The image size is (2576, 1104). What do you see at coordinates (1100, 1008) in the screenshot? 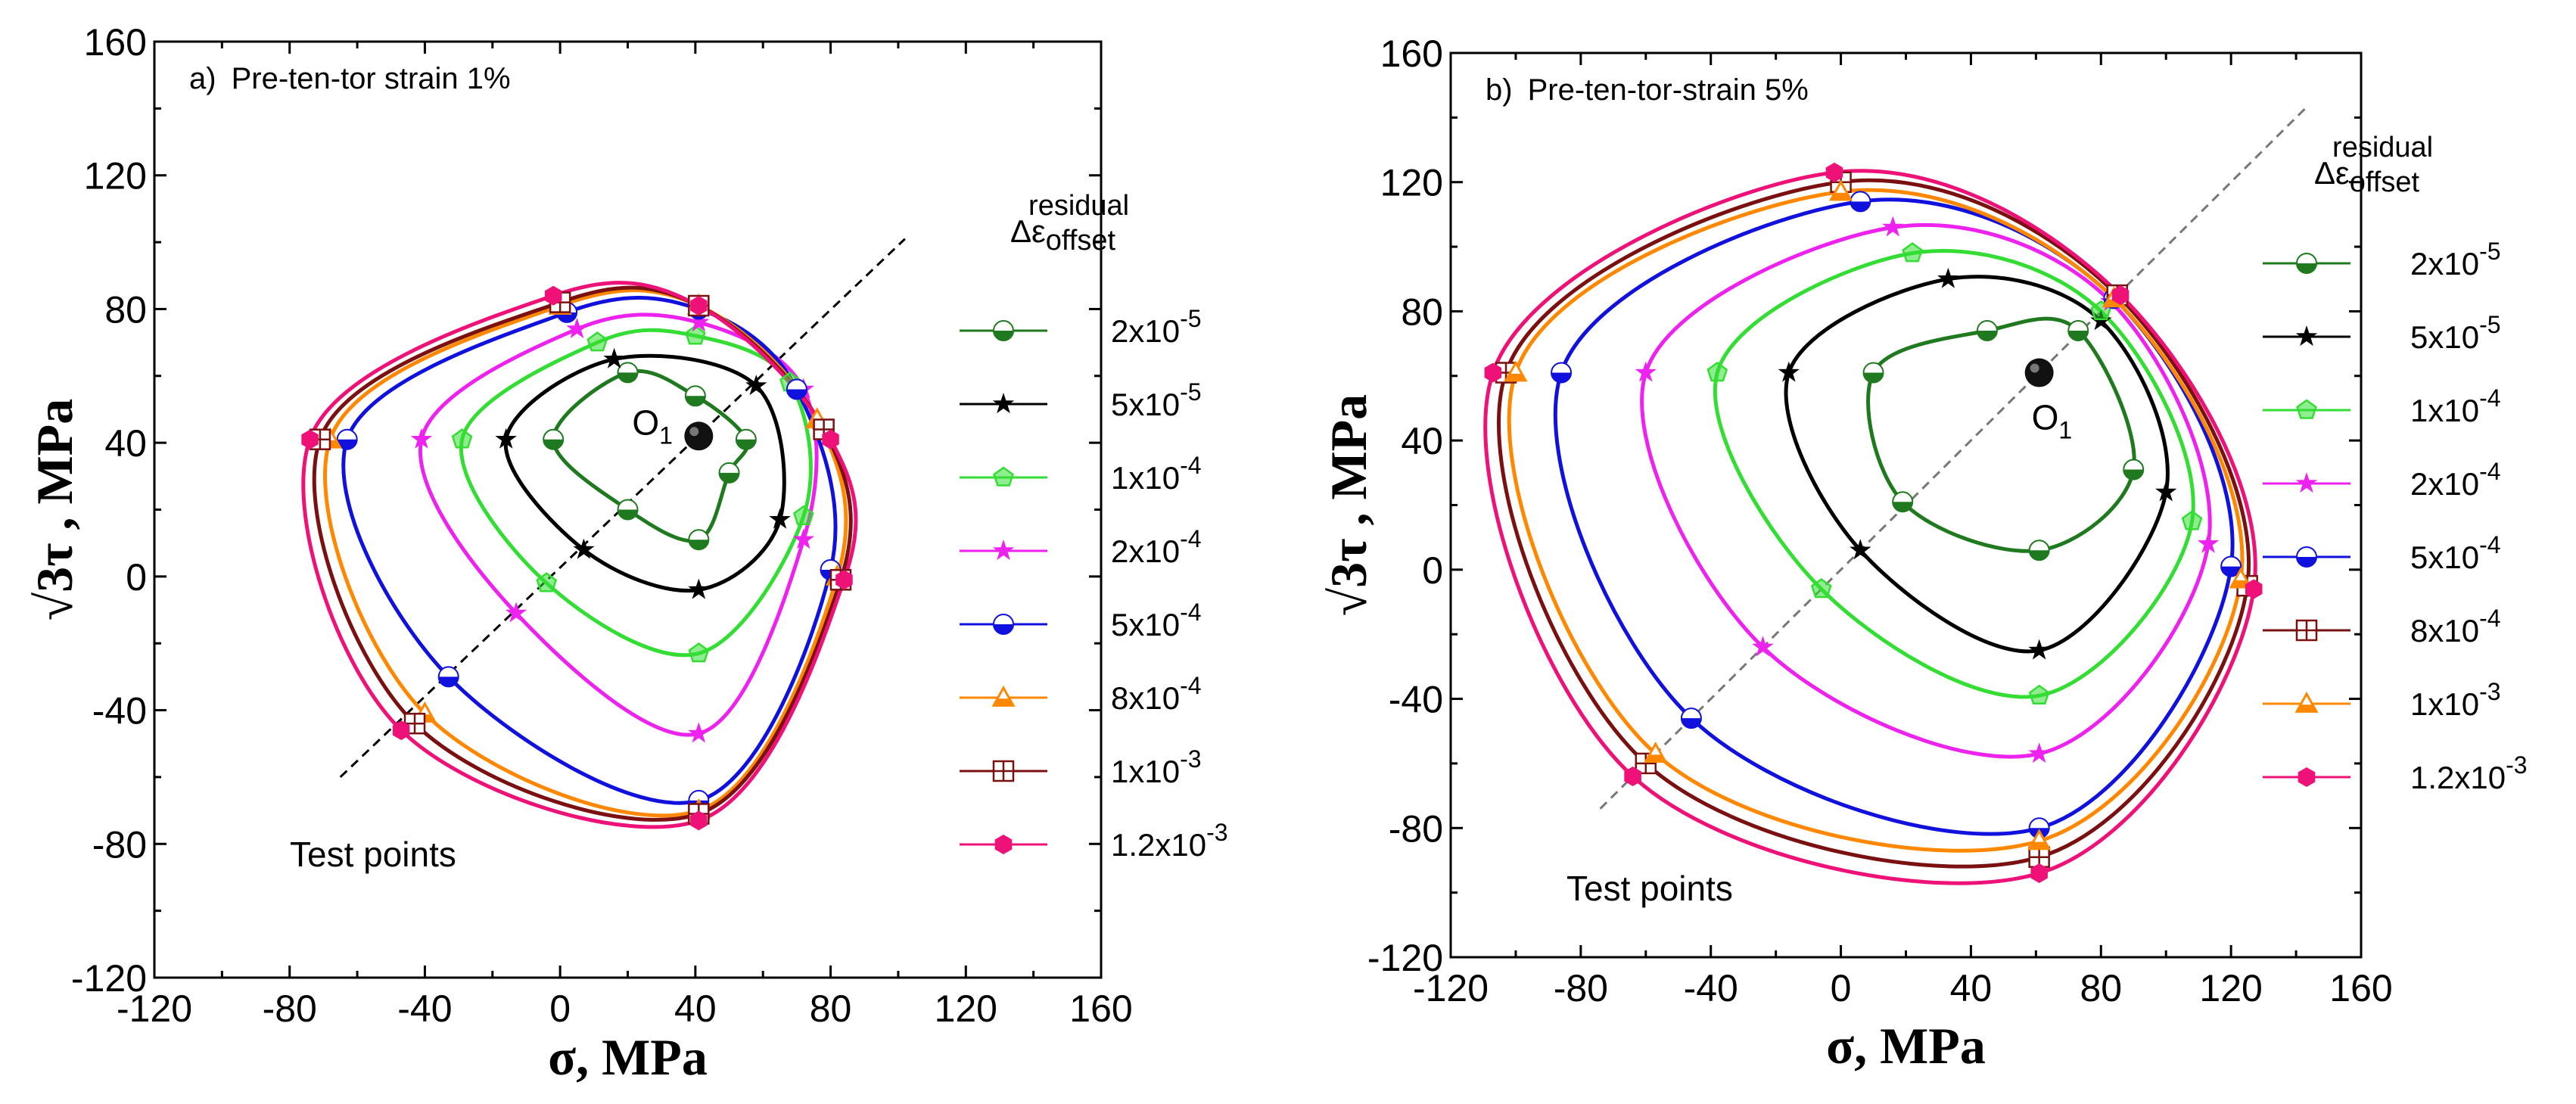
I see `x-tick-label: 160` at bounding box center [1100, 1008].